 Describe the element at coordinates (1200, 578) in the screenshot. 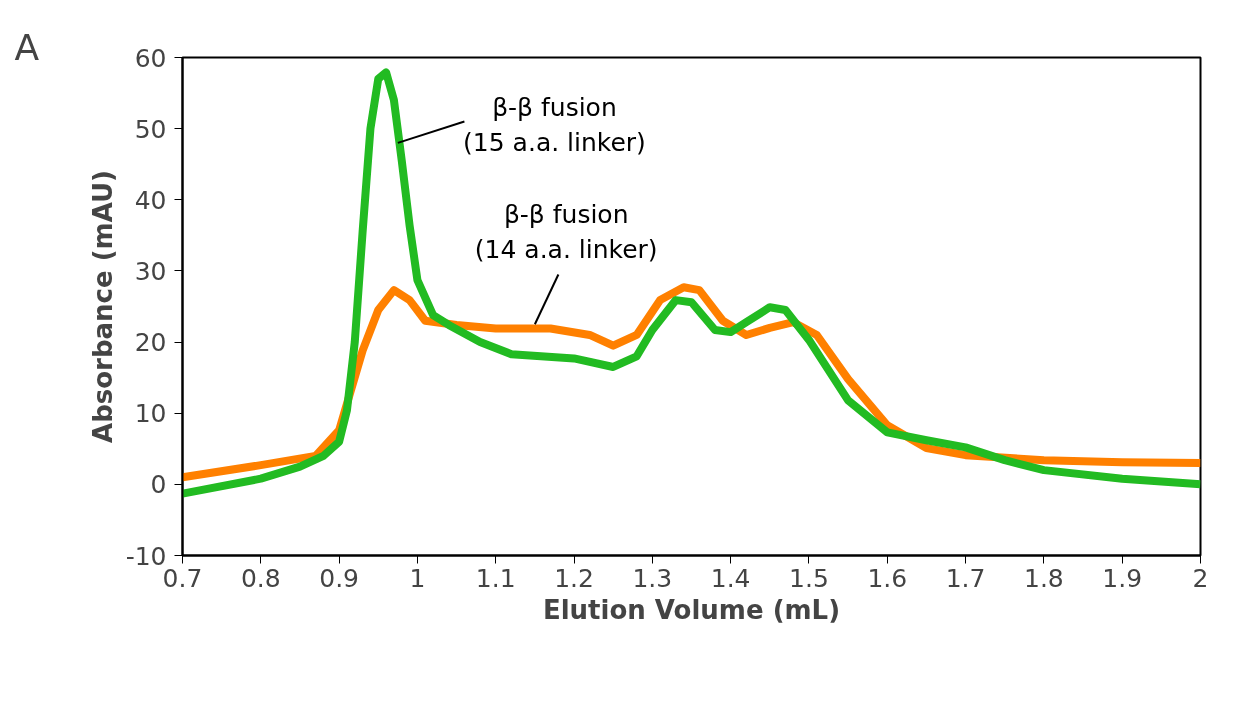

I see `x-tick-label: 2` at that location.